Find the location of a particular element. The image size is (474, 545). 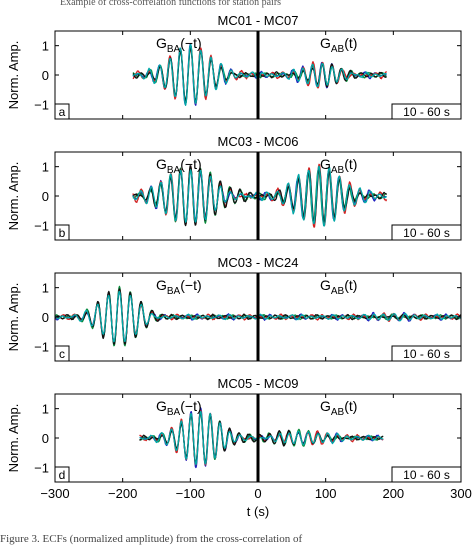

panel-title: MC01 - MC07 is located at coordinates (258, 20).